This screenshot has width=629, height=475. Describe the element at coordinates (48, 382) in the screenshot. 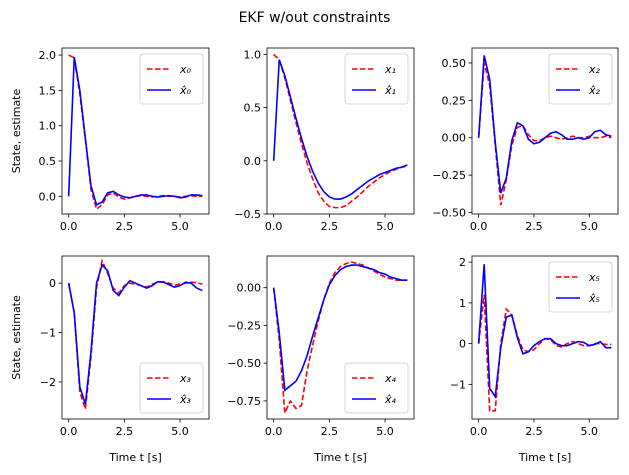

I see `y-tick-label: −2` at that location.